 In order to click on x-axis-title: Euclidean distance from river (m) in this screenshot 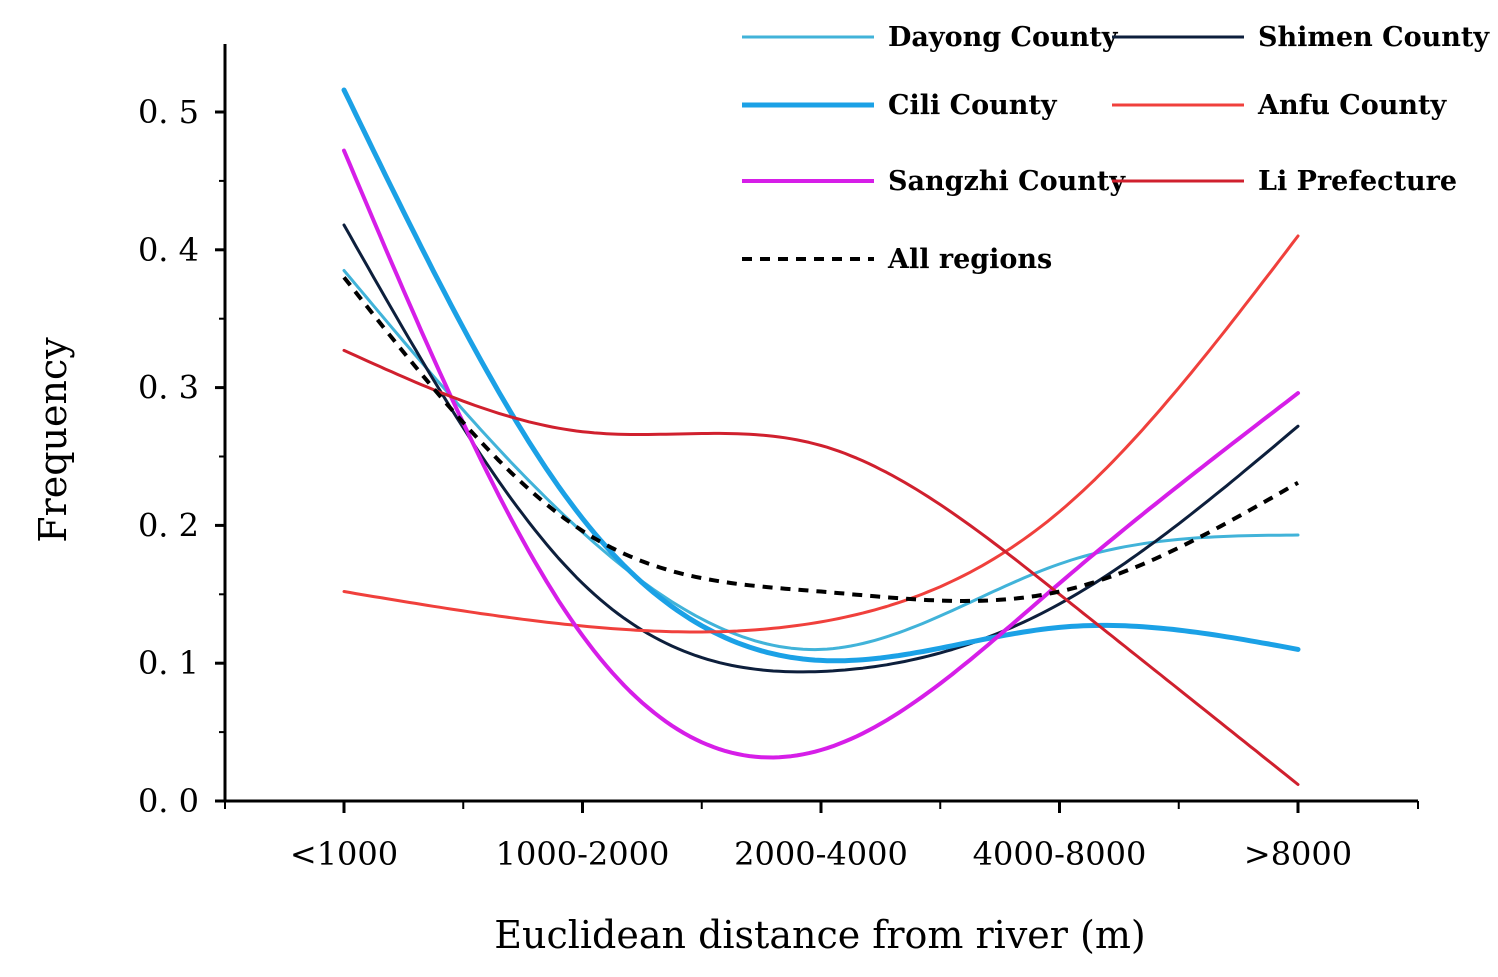, I will do `click(819, 935)`.